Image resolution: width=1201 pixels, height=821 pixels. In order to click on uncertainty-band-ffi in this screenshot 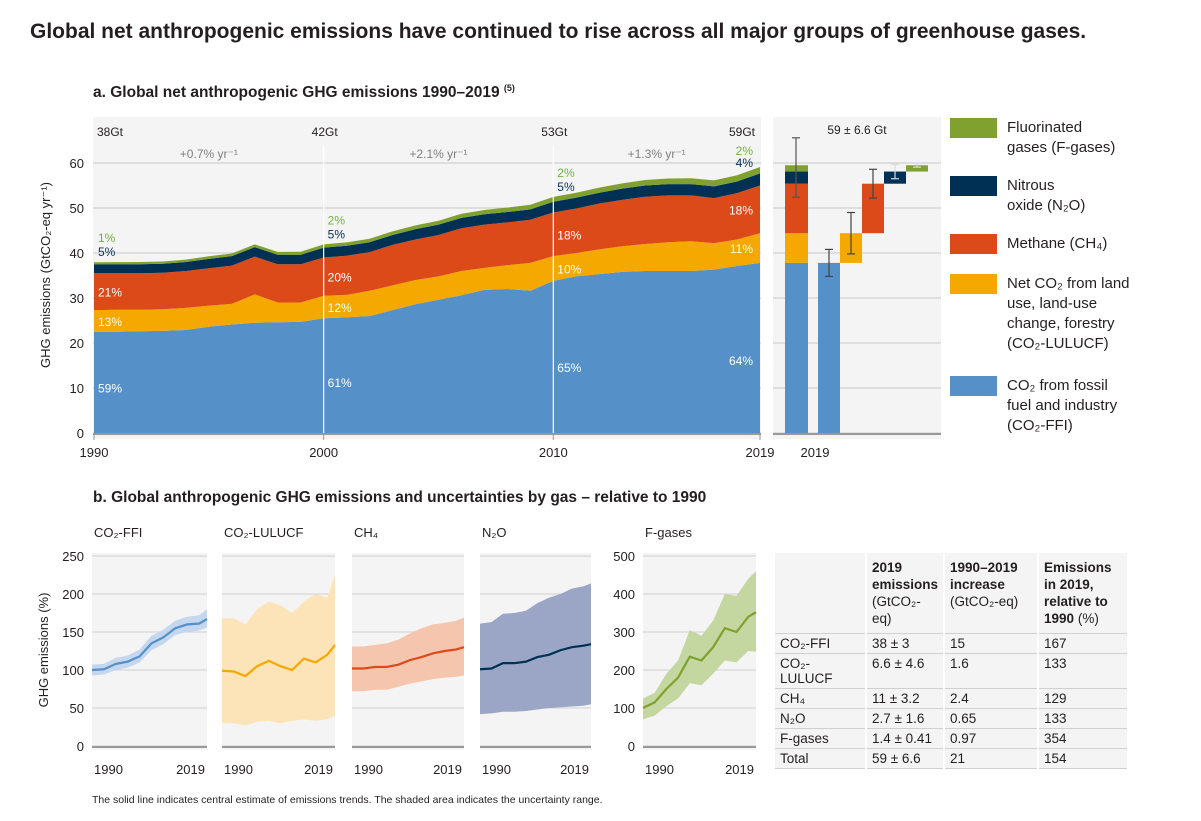, I will do `click(149, 642)`.